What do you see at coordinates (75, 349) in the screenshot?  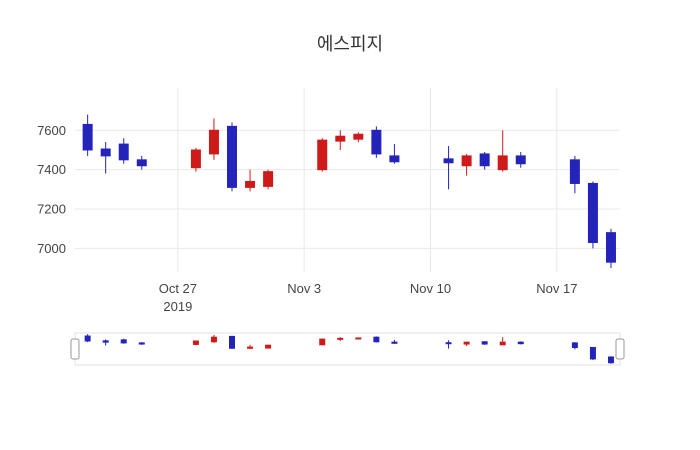 I see `rangeslider-handle-left` at bounding box center [75, 349].